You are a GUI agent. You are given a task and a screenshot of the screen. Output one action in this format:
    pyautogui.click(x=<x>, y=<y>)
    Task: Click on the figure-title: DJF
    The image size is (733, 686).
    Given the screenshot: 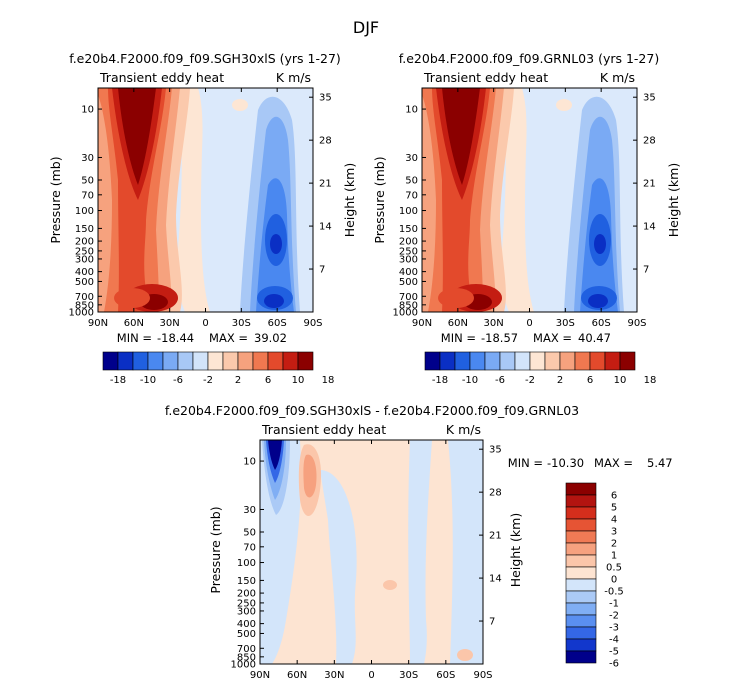 What is the action you would take?
    pyautogui.click(x=366, y=27)
    